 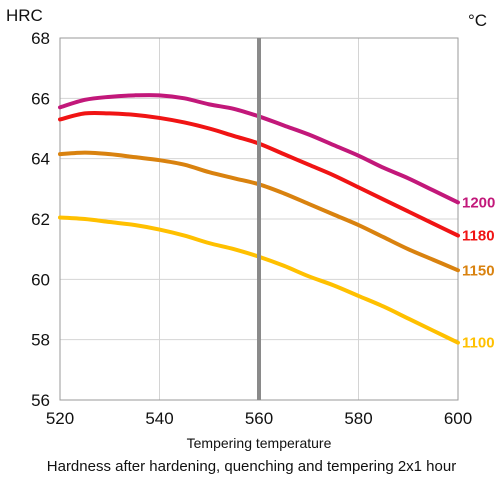 What do you see at coordinates (40, 340) in the screenshot?
I see `y-tick-label: 58` at bounding box center [40, 340].